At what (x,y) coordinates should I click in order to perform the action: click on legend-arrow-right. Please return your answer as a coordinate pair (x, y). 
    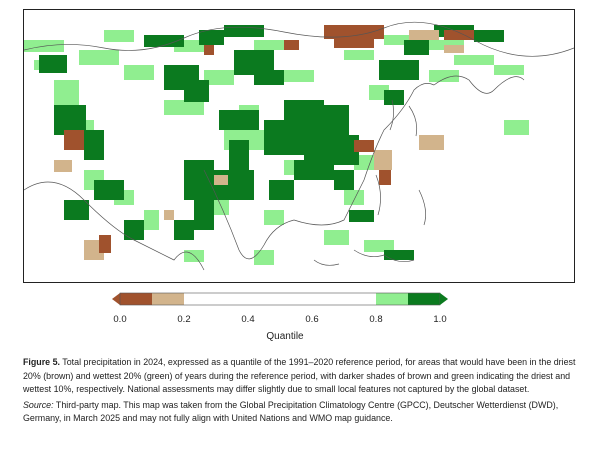
    Looking at the image, I should click on (444, 299).